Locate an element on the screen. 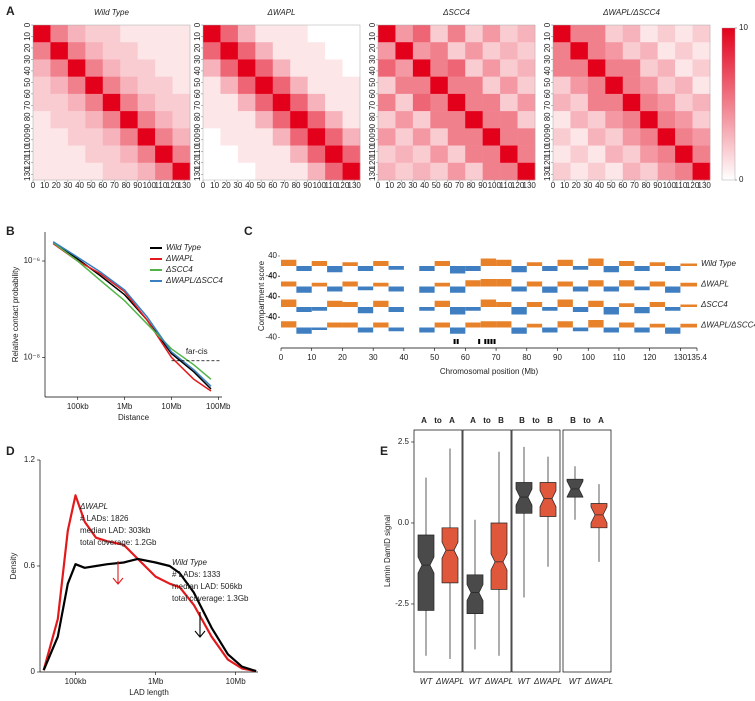  y-axis-label: Compartment score is located at coordinates (261, 295).